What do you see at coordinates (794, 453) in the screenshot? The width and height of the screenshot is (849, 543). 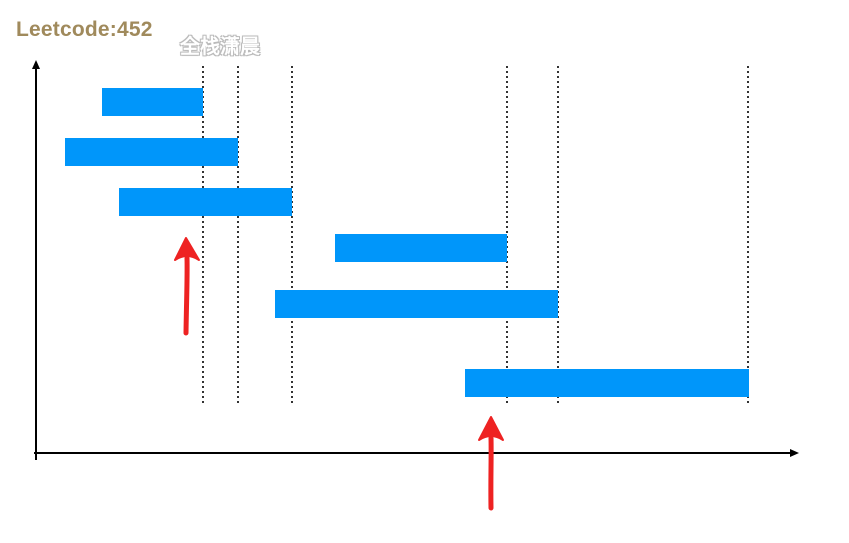 I see `x-axis-arrowhead` at bounding box center [794, 453].